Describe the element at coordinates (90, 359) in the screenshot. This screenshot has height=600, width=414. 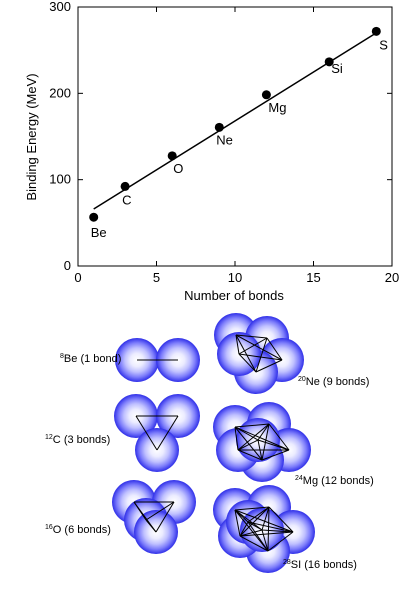
I see `cluster-label-be: 8Be (1 bond)` at that location.